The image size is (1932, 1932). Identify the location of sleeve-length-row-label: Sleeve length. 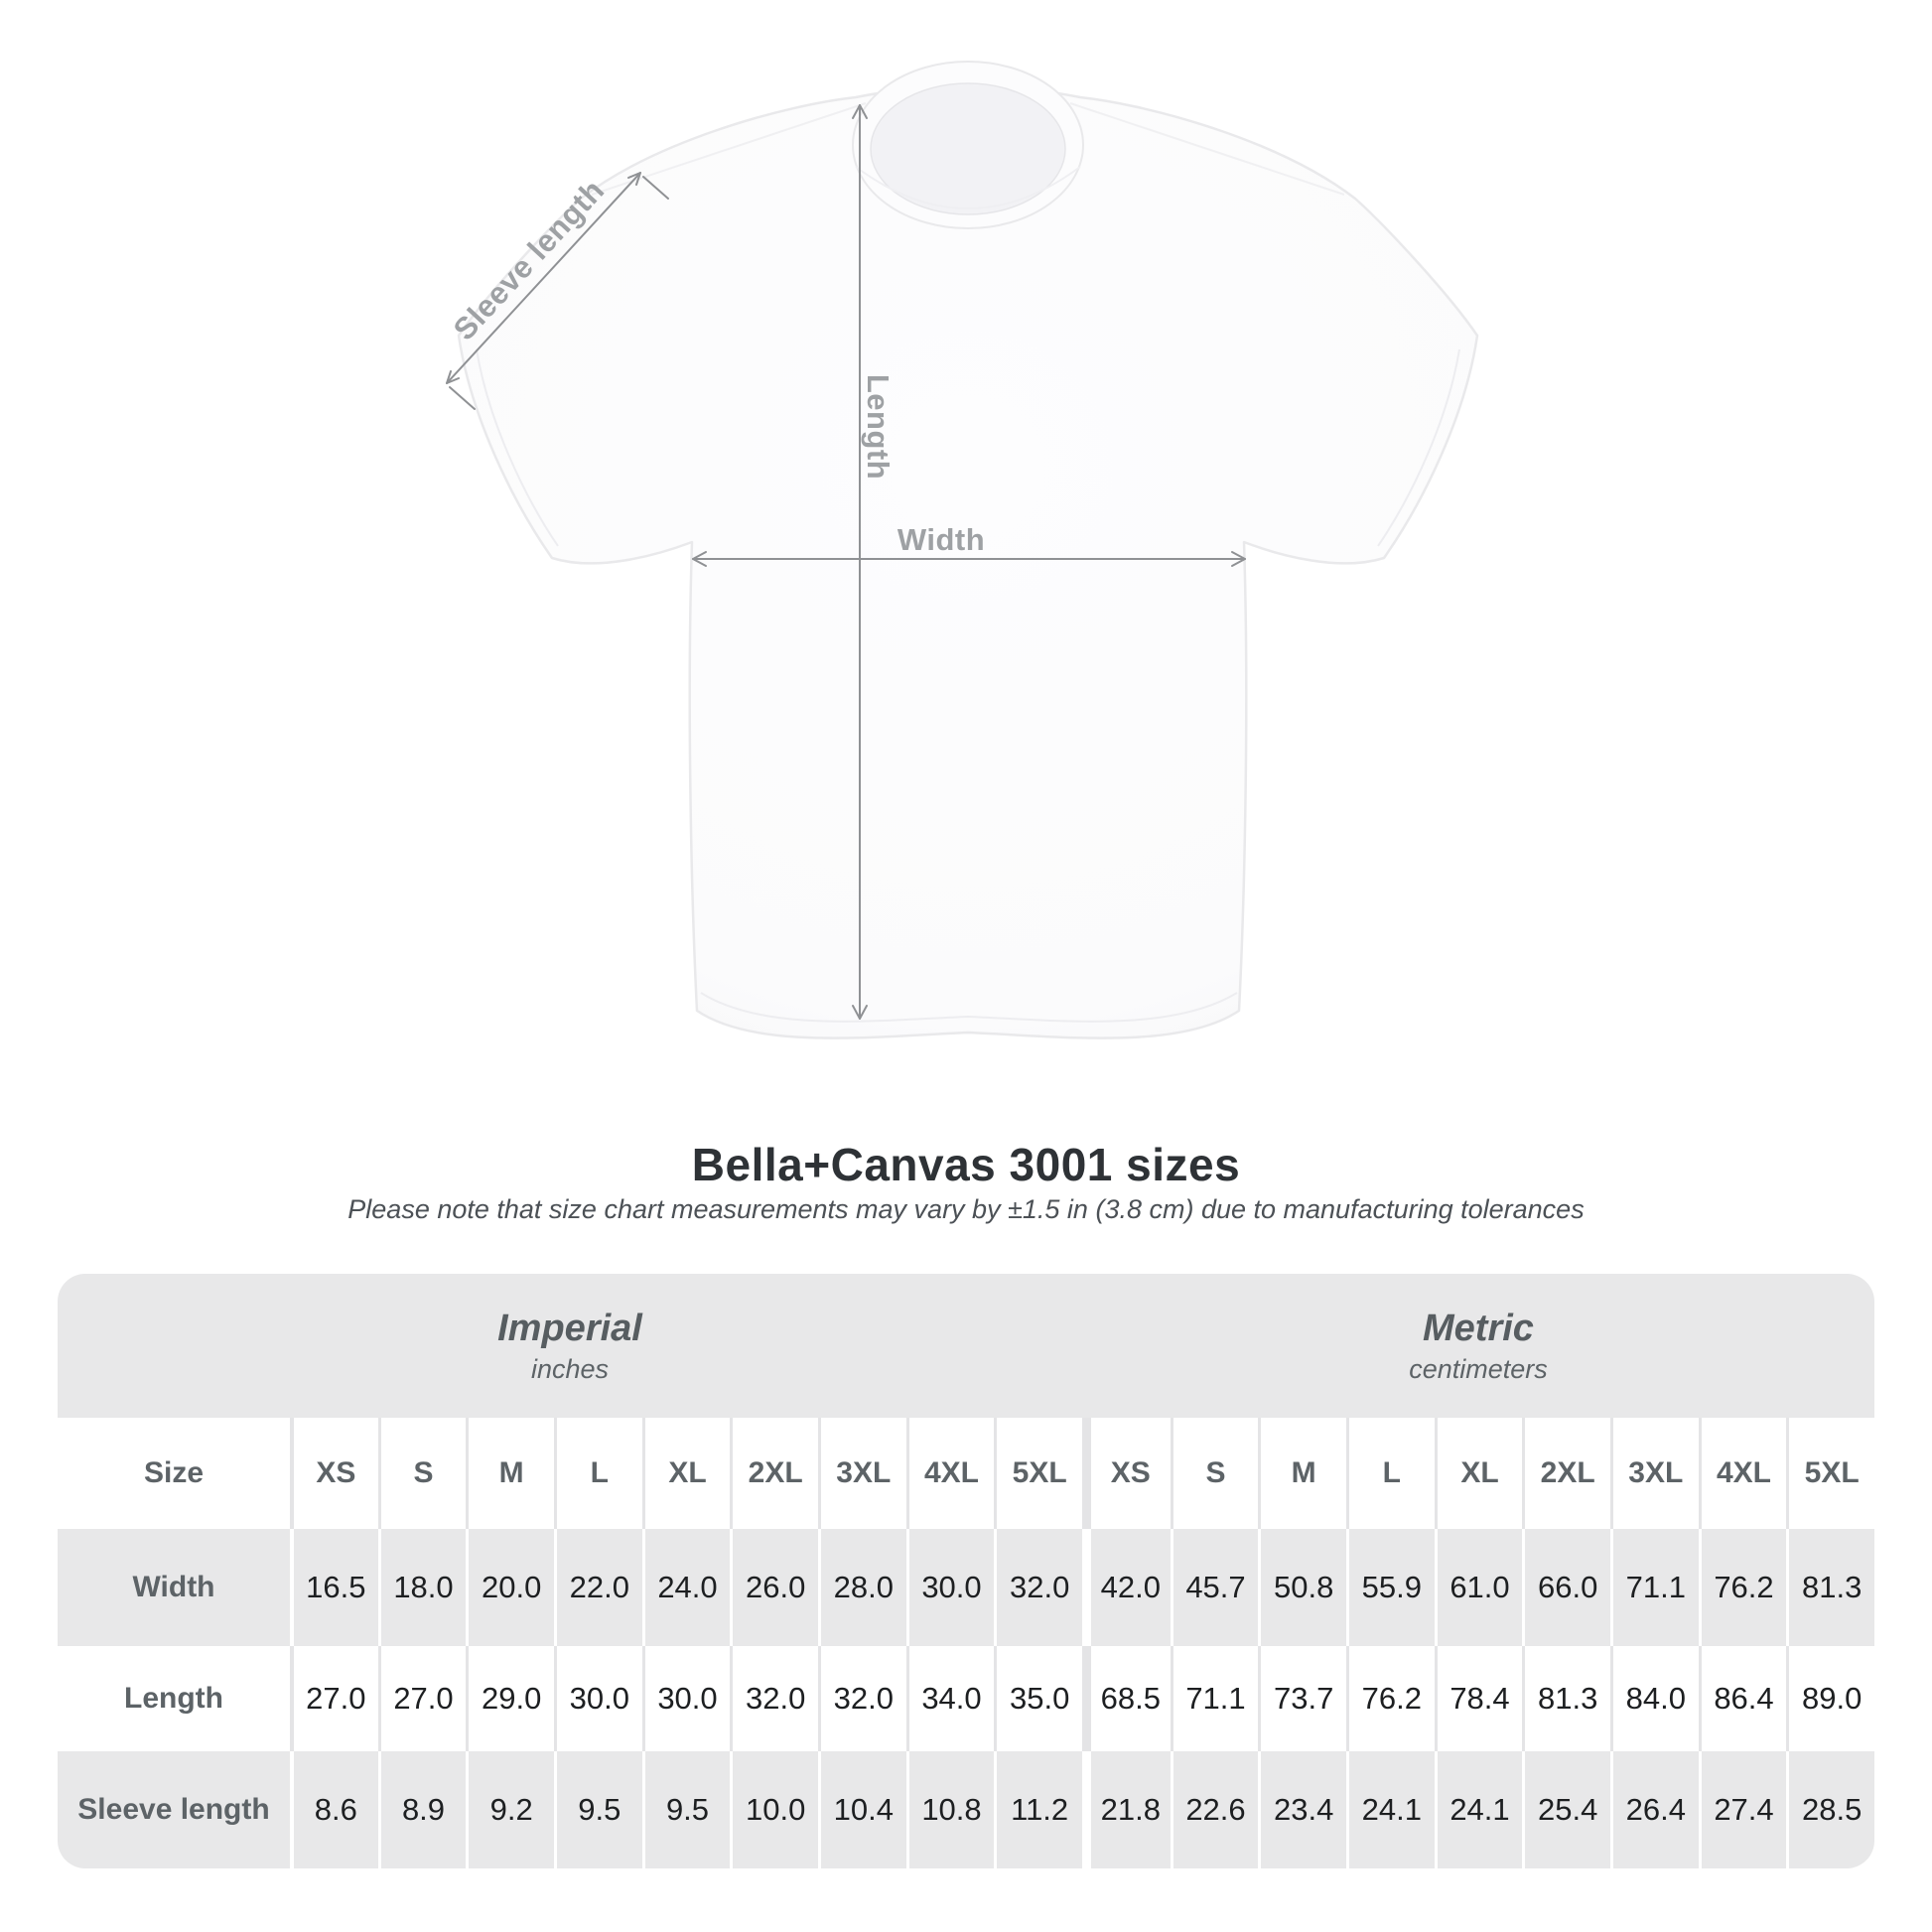
(174, 1810).